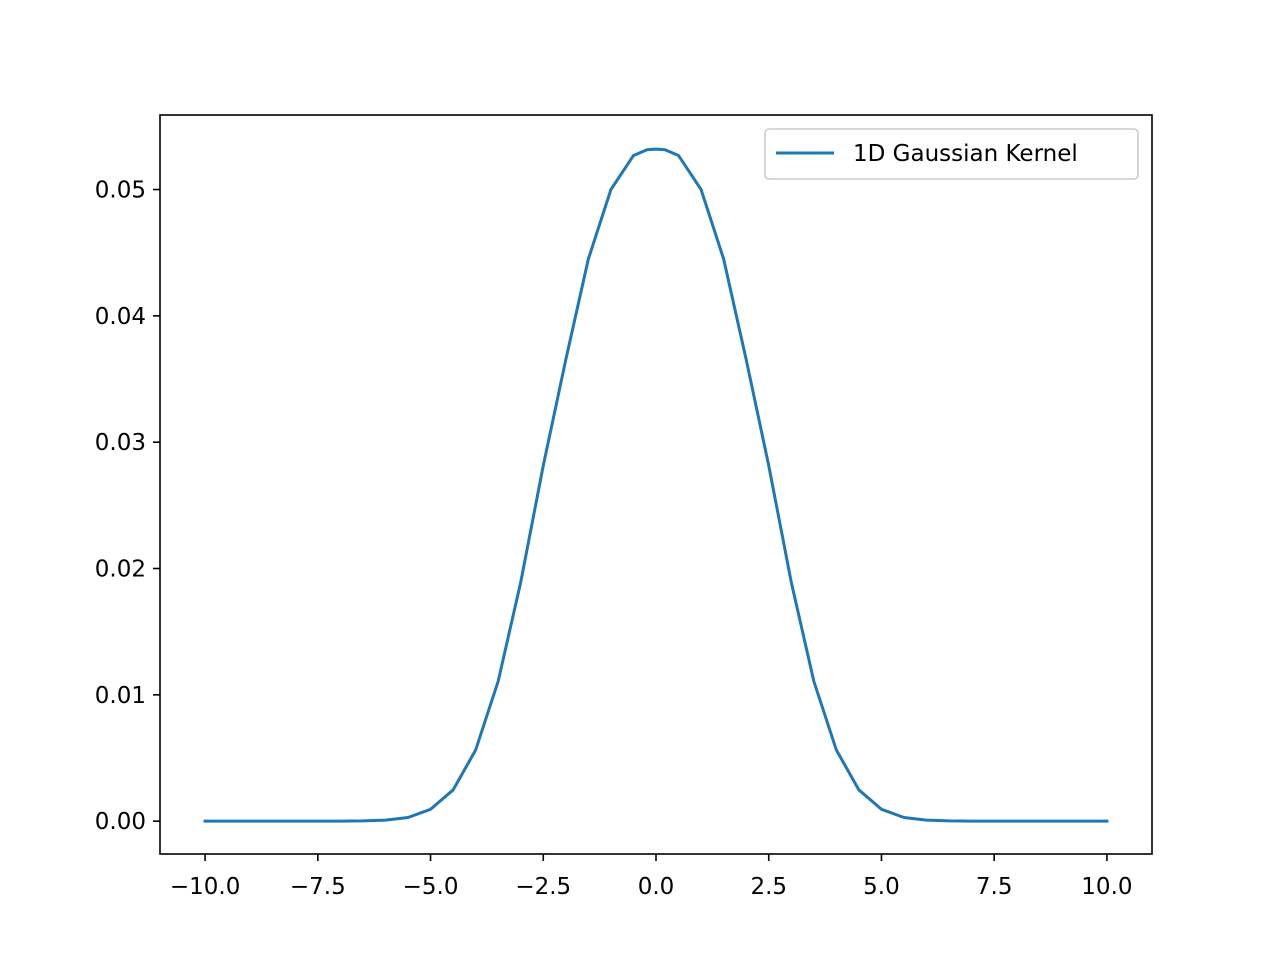  Describe the element at coordinates (768, 887) in the screenshot. I see `x-tick-label: 2.5` at that location.